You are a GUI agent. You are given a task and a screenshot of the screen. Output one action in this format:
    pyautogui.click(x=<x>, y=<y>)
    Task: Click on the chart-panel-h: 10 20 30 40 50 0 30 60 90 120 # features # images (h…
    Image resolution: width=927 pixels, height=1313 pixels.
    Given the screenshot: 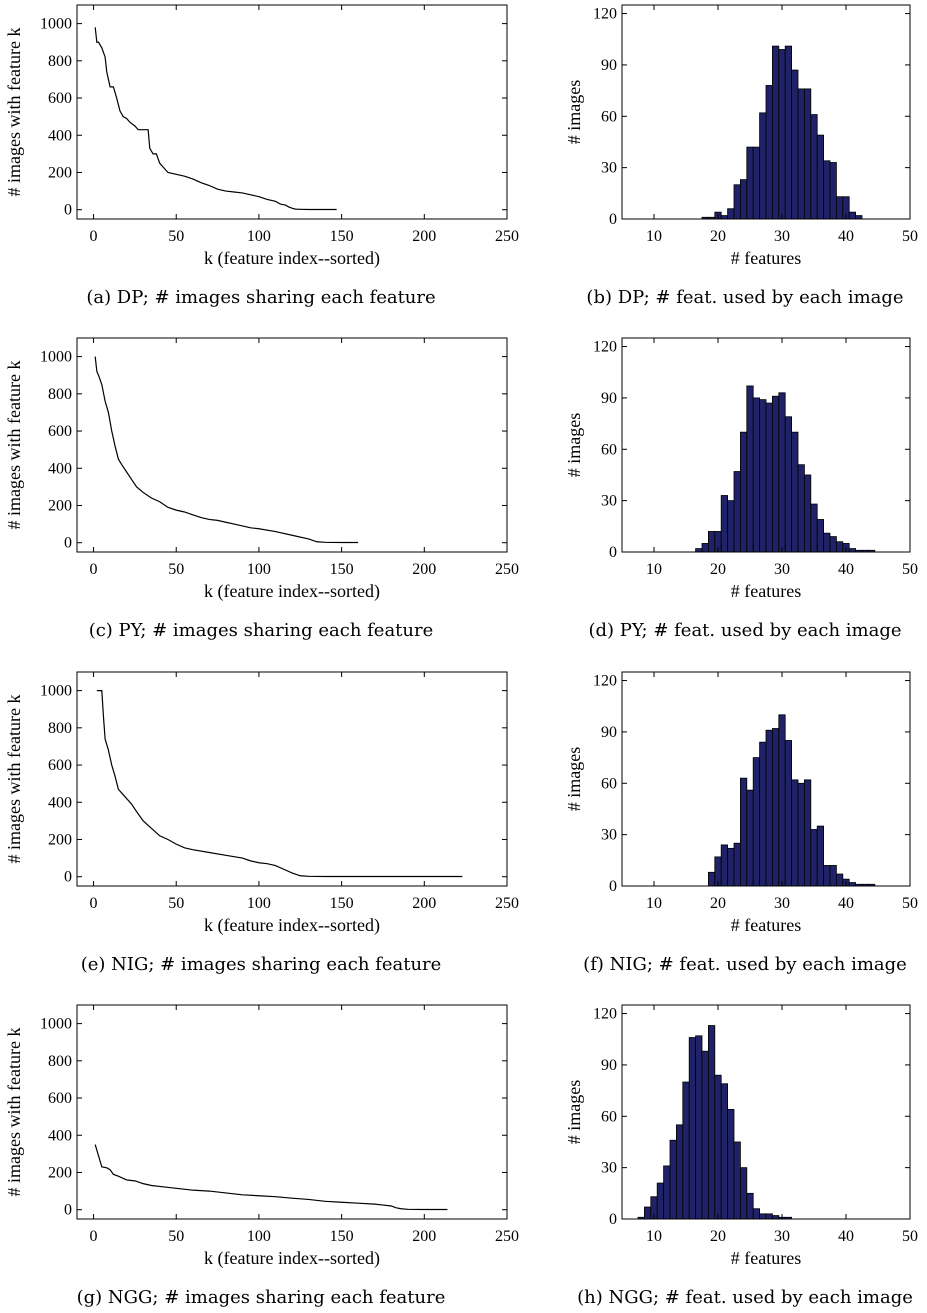 What is the action you would take?
    pyautogui.click(x=741, y=1156)
    